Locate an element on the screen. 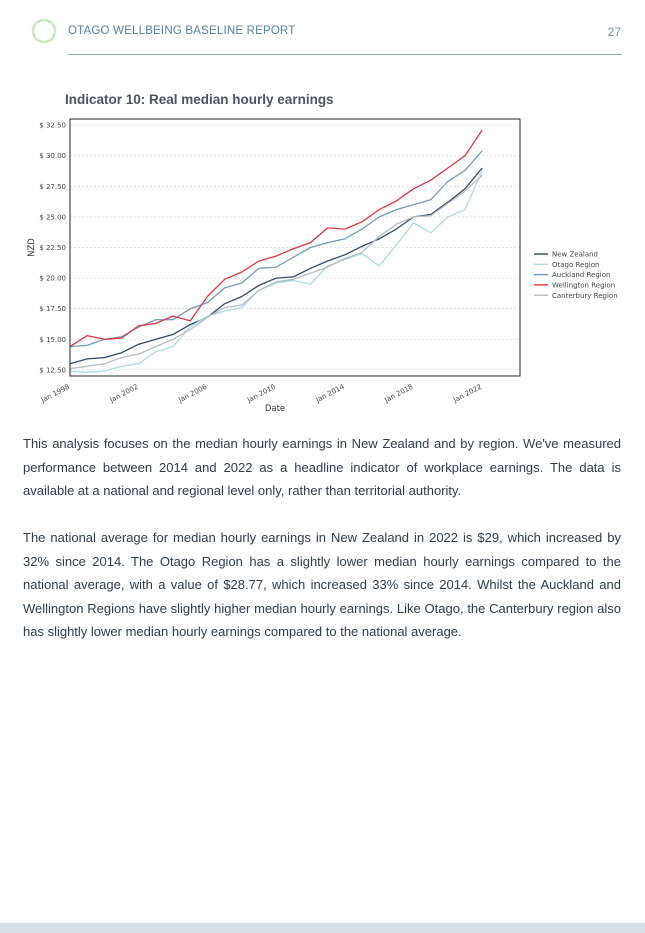  x-axis-label: Date is located at coordinates (275, 409).